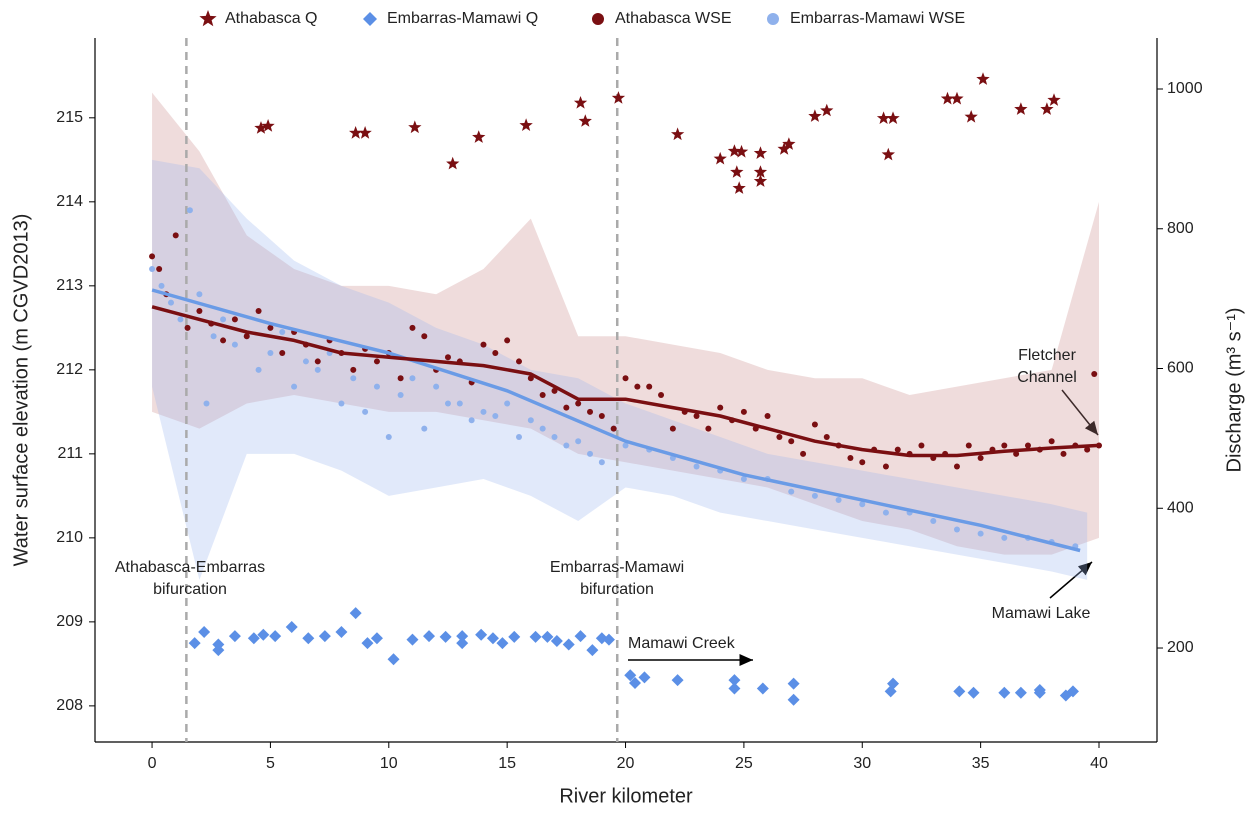 The image size is (1252, 816). I want to click on annotation: bifurcation, so click(190, 589).